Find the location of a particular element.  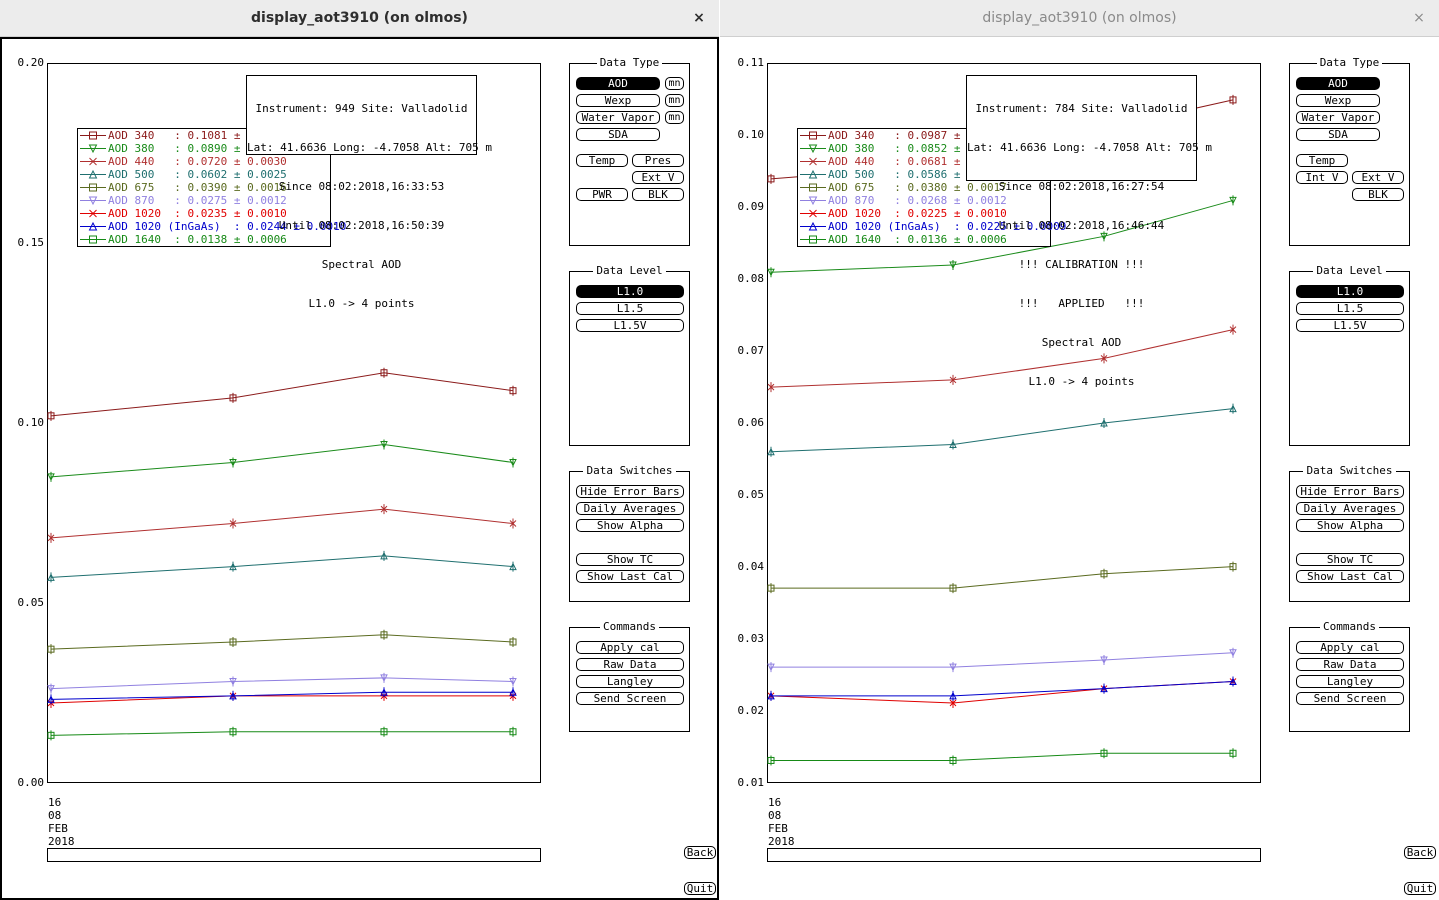

legend-label: AOD 1640 : 0.0136 ± 0.0006 is located at coordinates (917, 239).